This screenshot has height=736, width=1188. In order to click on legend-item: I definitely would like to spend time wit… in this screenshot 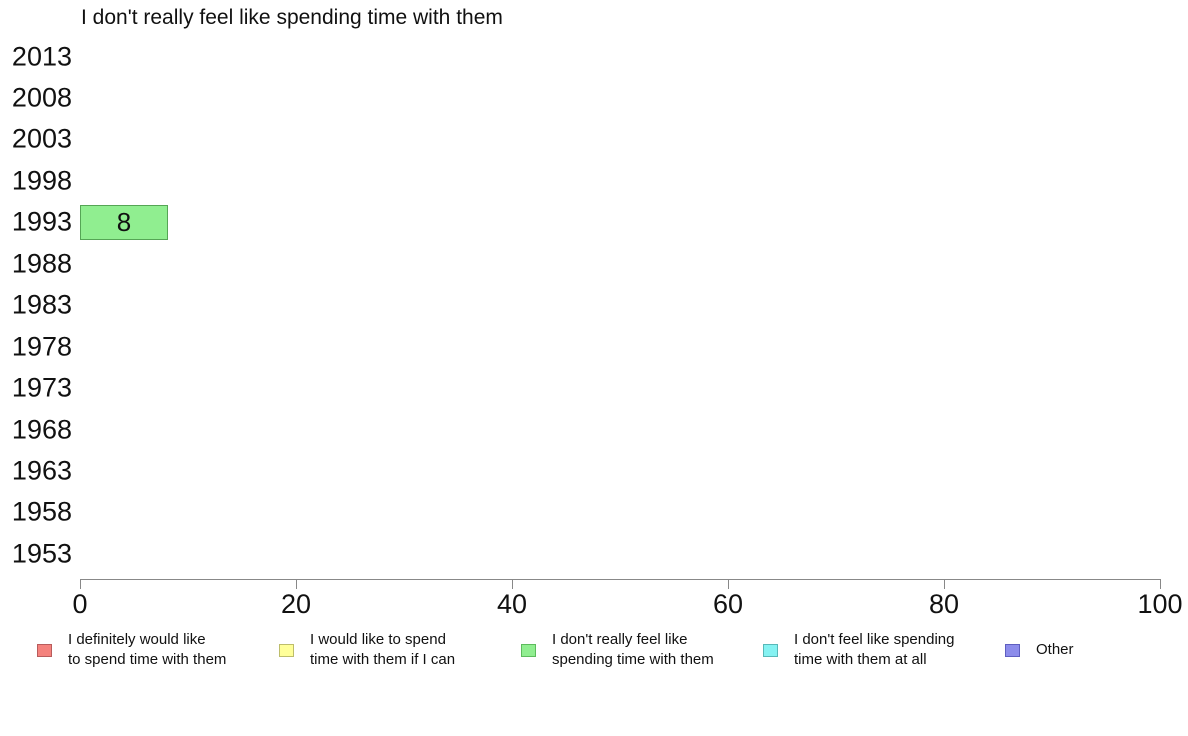, I will do `click(131, 650)`.